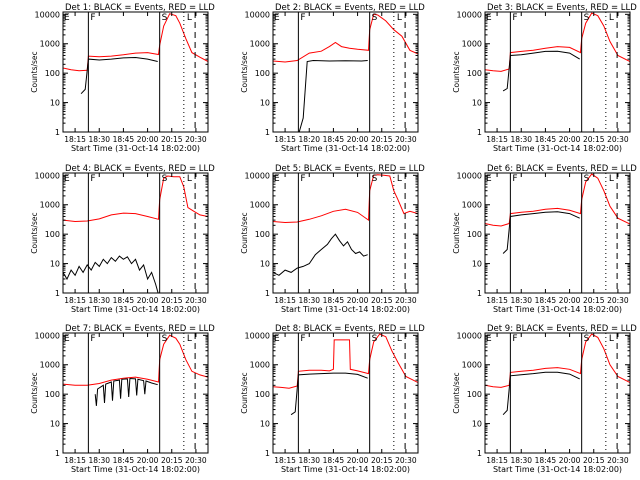  Describe the element at coordinates (140, 329) in the screenshot. I see `chart-title: Det 7: BLACK = Events, RED = LLD` at that location.